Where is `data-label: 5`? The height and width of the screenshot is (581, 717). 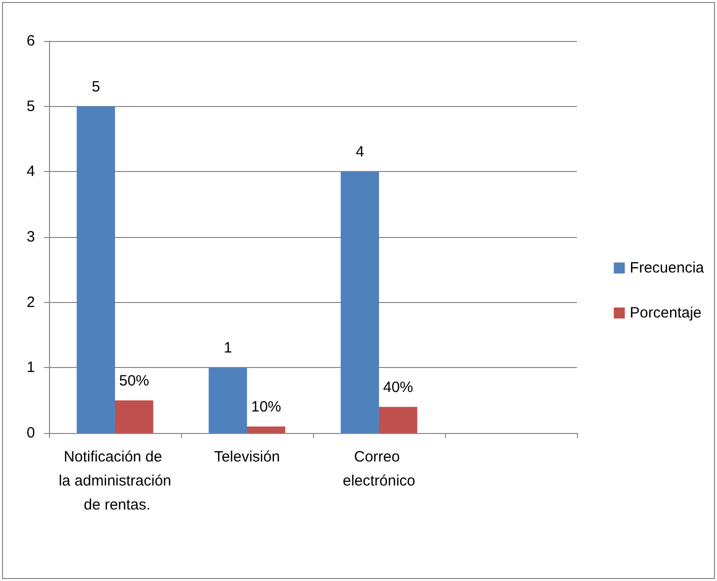 data-label: 5 is located at coordinates (96, 87).